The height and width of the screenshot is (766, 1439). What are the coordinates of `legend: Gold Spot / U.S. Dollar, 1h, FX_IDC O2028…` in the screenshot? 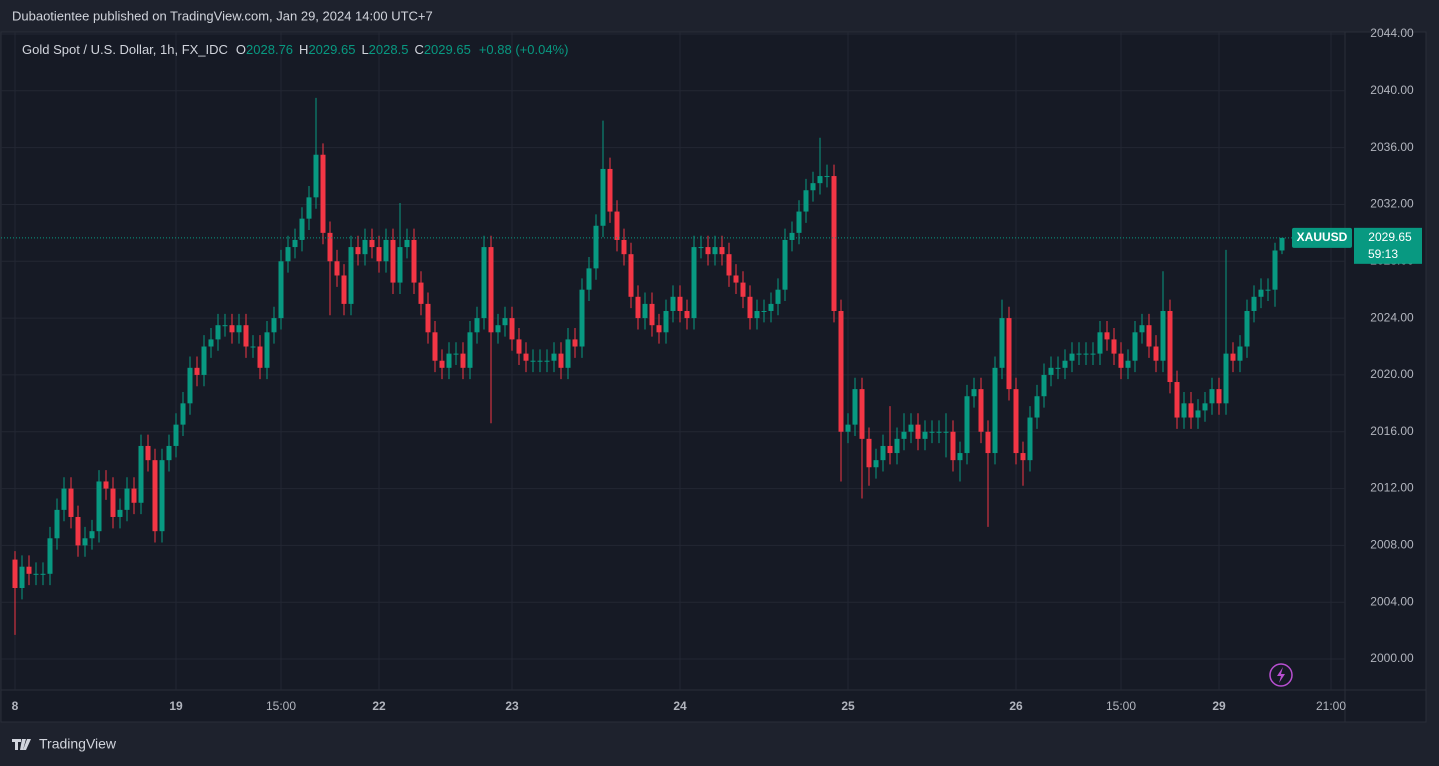 It's located at (295, 49).